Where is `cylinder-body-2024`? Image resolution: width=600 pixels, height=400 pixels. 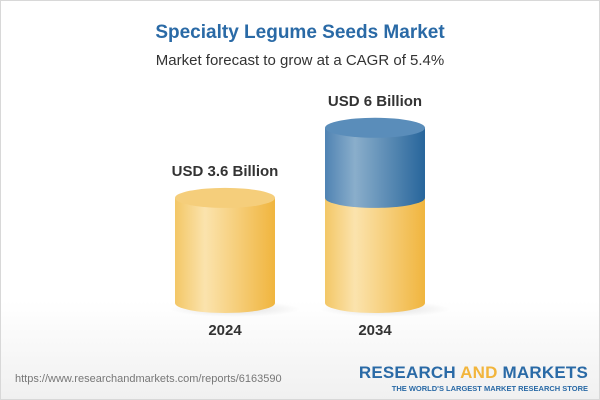
cylinder-body-2024 is located at coordinates (225, 255).